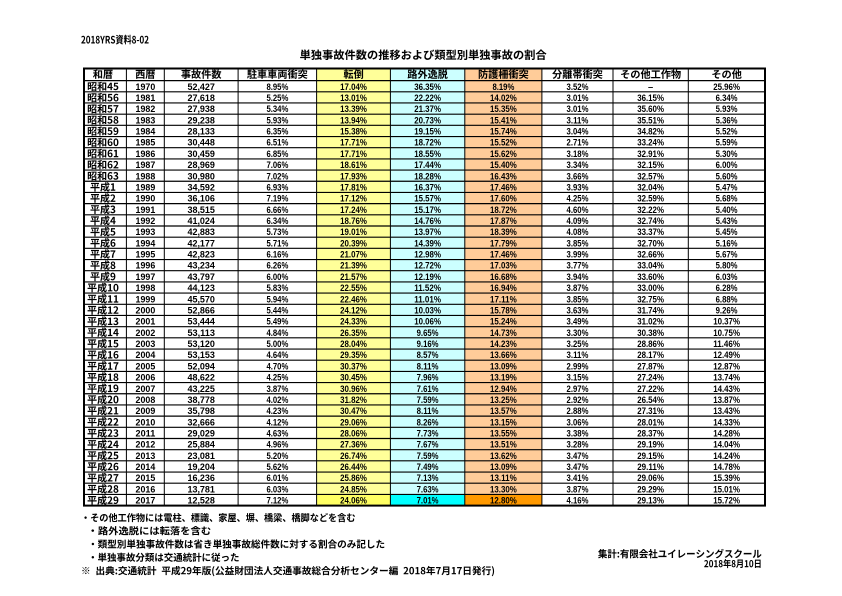 The image size is (842, 596). What do you see at coordinates (146, 478) in the screenshot?
I see `svg-text: 2015` at bounding box center [146, 478].